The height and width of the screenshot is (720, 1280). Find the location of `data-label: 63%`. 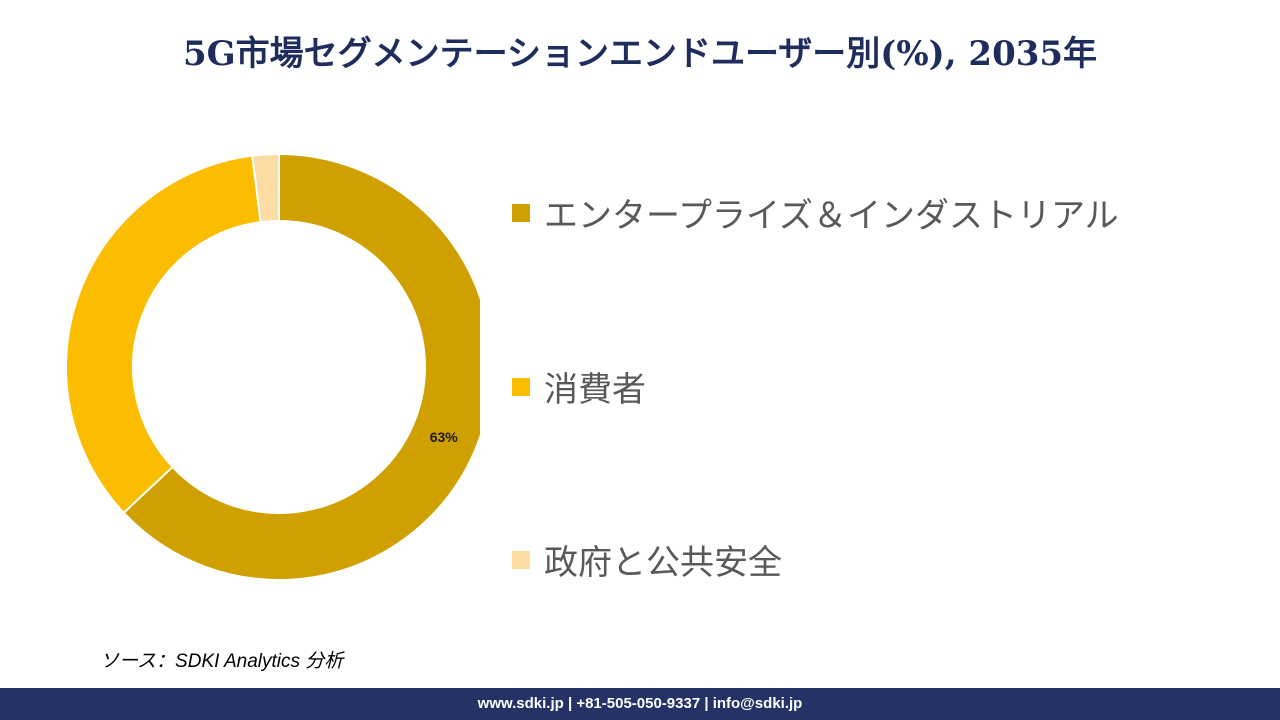

data-label: 63% is located at coordinates (444, 437).